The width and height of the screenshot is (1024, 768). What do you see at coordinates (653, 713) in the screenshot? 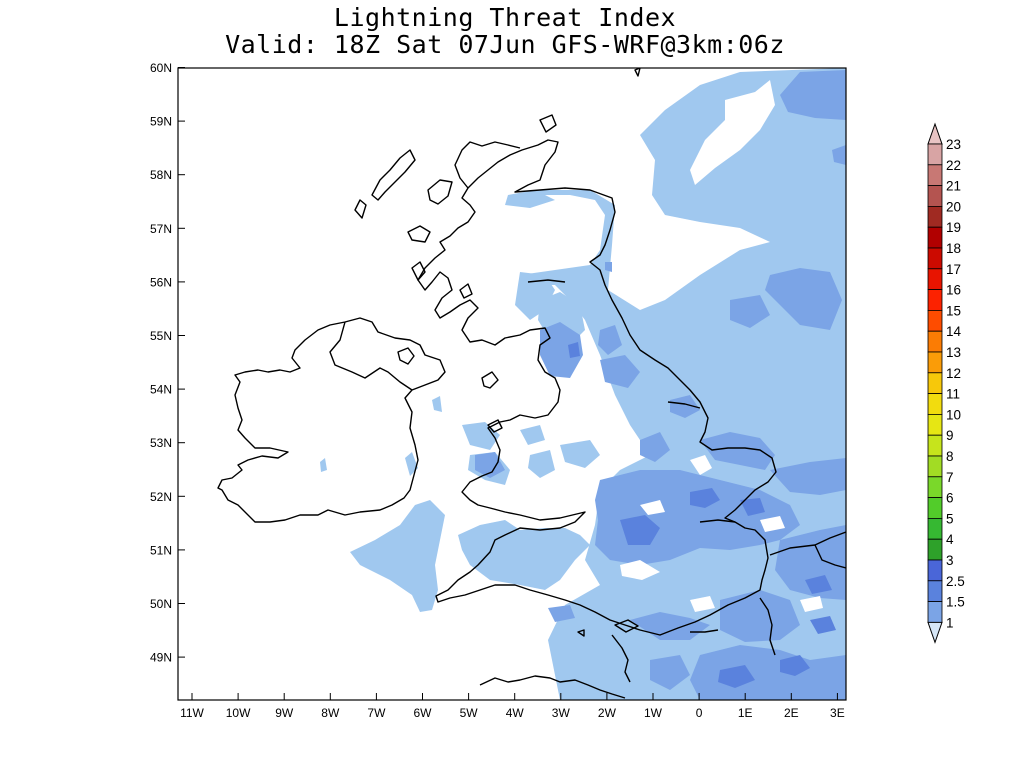
I see `lon-tick-label: 1W` at bounding box center [653, 713].